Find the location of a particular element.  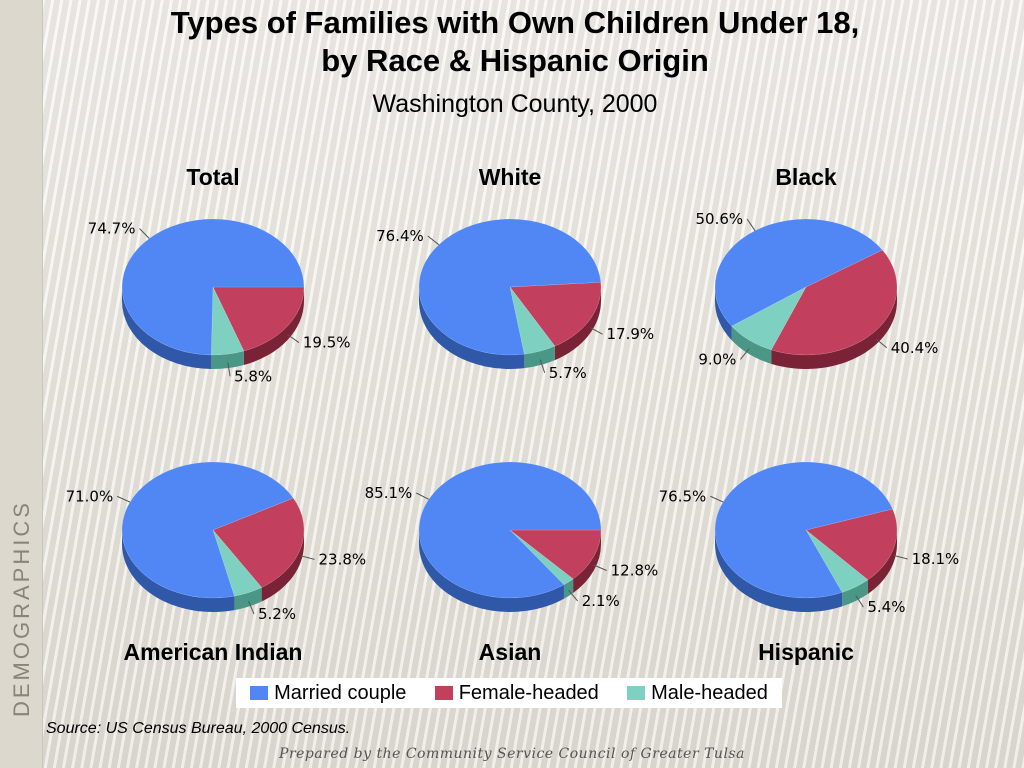

data-label-female: 12.8% is located at coordinates (635, 570).